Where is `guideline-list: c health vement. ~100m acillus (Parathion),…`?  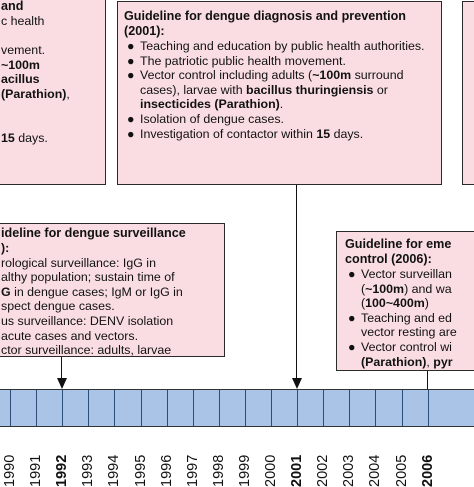 guideline-list: c health vement. ~100m acillus (Parathion),… is located at coordinates (53, 79).